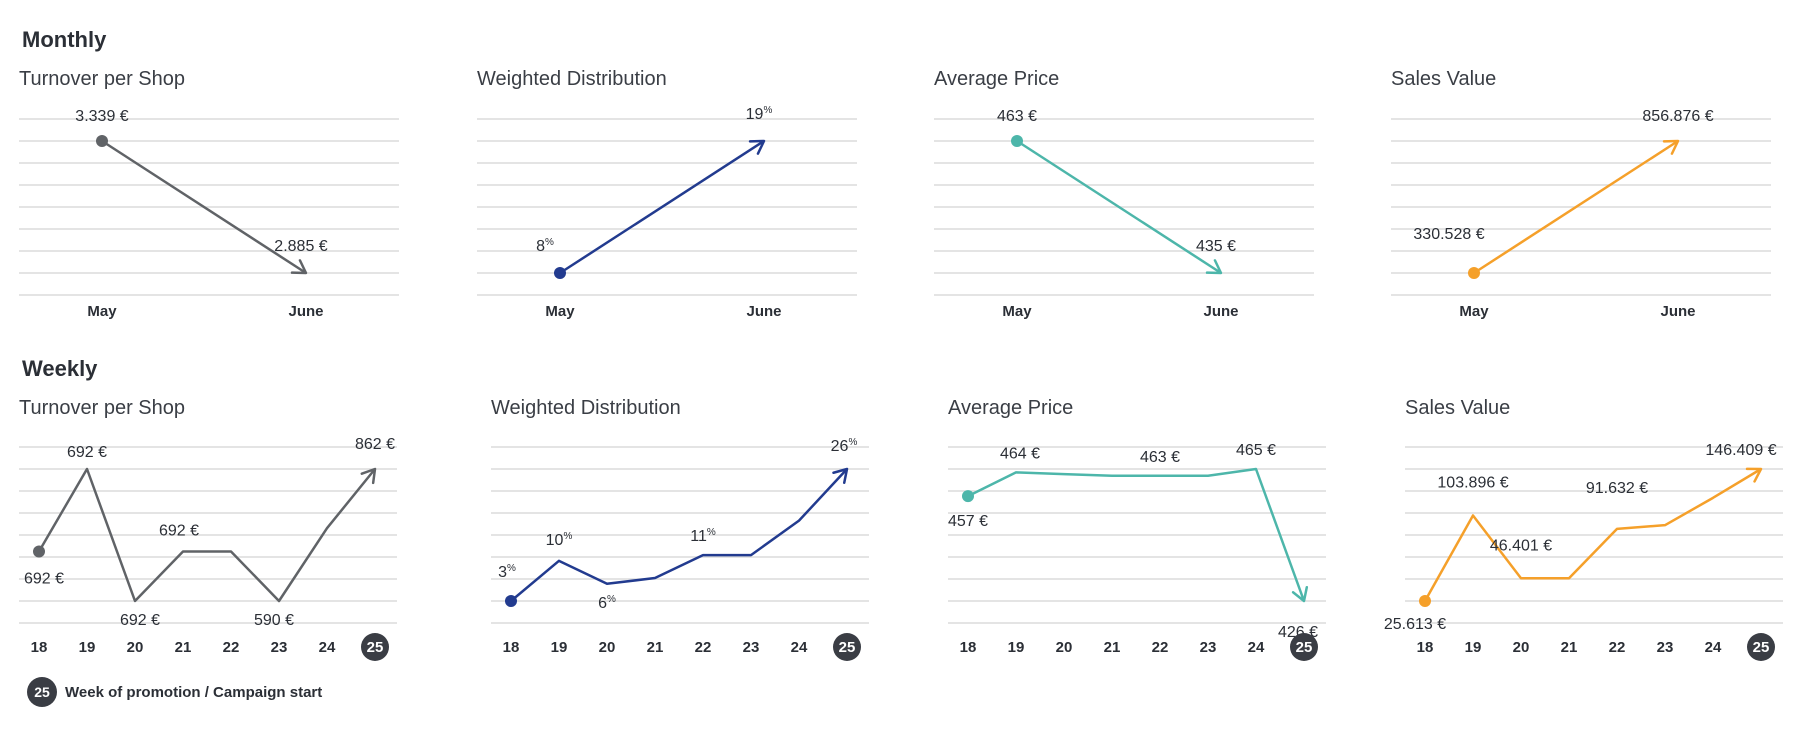 The width and height of the screenshot is (1795, 732). I want to click on data-label: 19%, so click(759, 114).